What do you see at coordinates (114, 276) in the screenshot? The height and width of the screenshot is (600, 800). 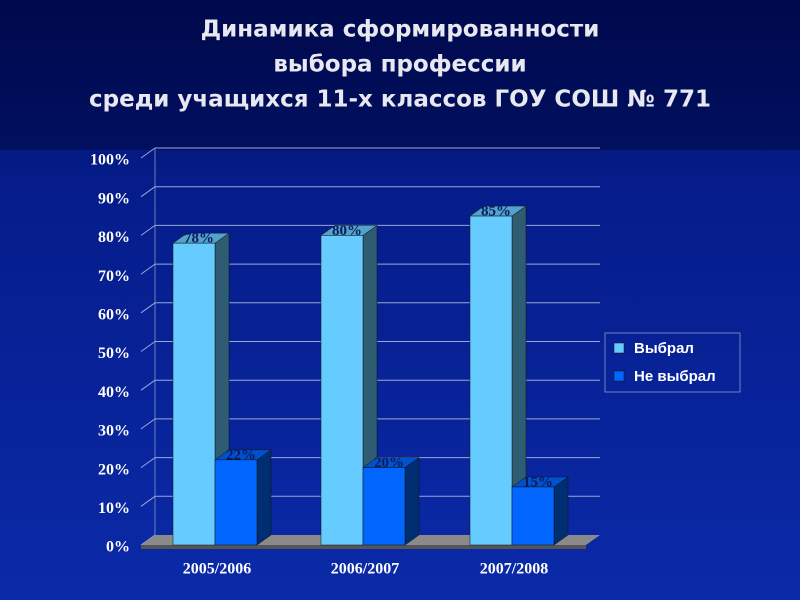 I see `y-tick-label: 70%` at bounding box center [114, 276].